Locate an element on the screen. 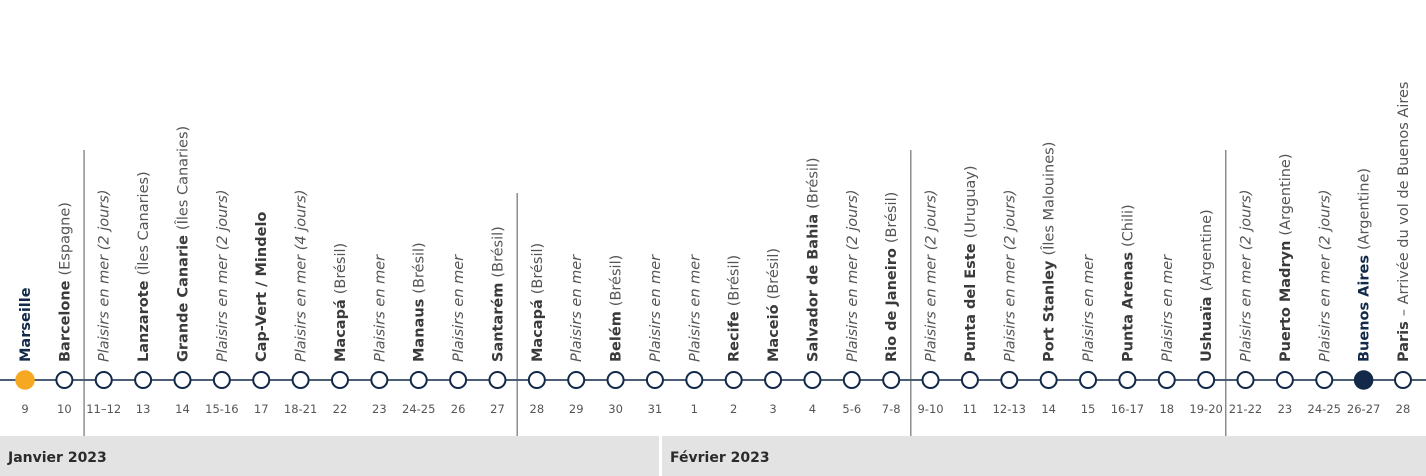  port-name: Punta del Este is located at coordinates (971, 302).